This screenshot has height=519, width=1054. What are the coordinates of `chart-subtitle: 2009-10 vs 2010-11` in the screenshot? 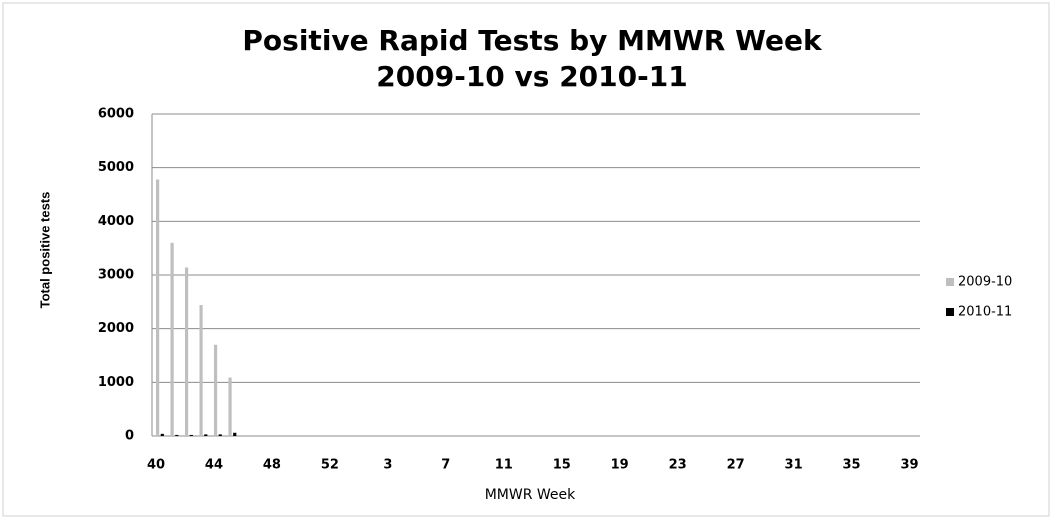 It's located at (531, 76).